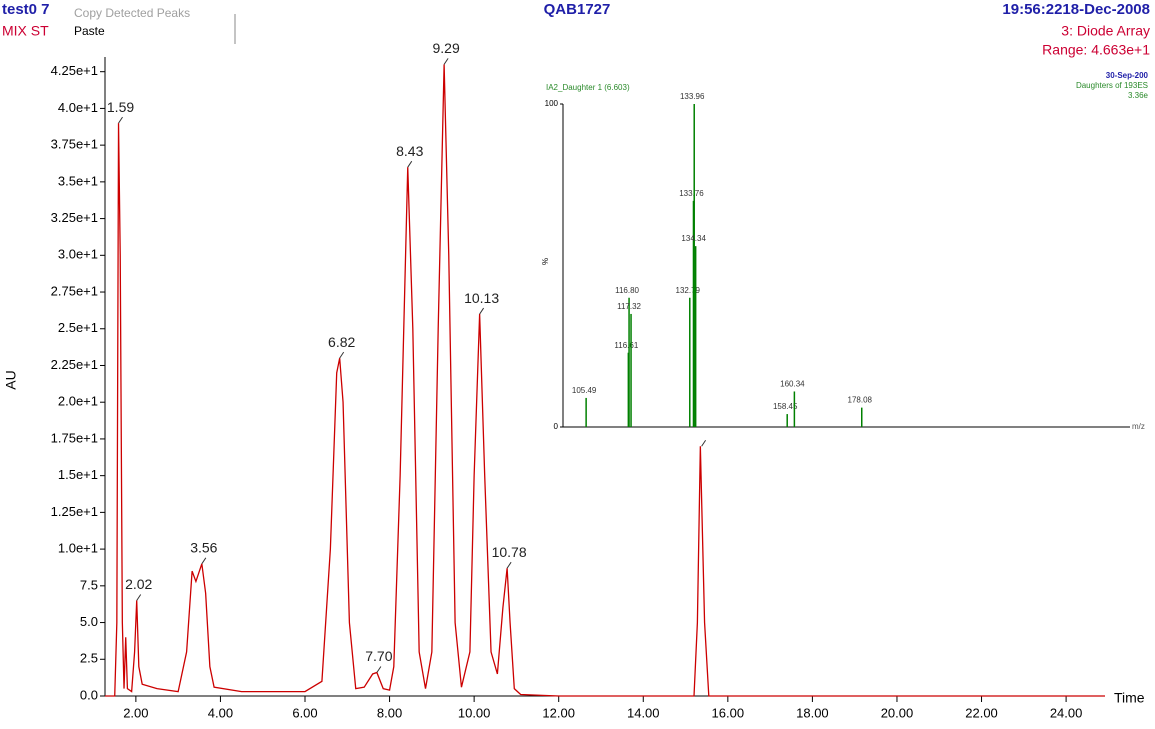 This screenshot has height=729, width=1155. Describe the element at coordinates (626, 345) in the screenshot. I see `spectrum-label: 116.61` at that location.